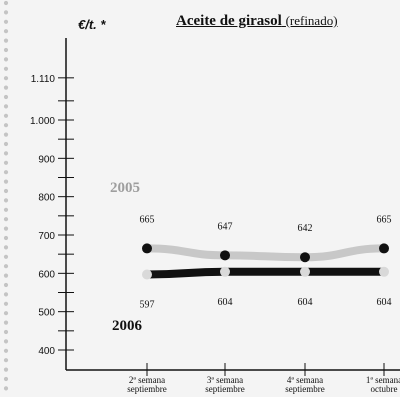 The width and height of the screenshot is (400, 397). Describe the element at coordinates (305, 228) in the screenshot. I see `data-label-2005: 642` at that location.